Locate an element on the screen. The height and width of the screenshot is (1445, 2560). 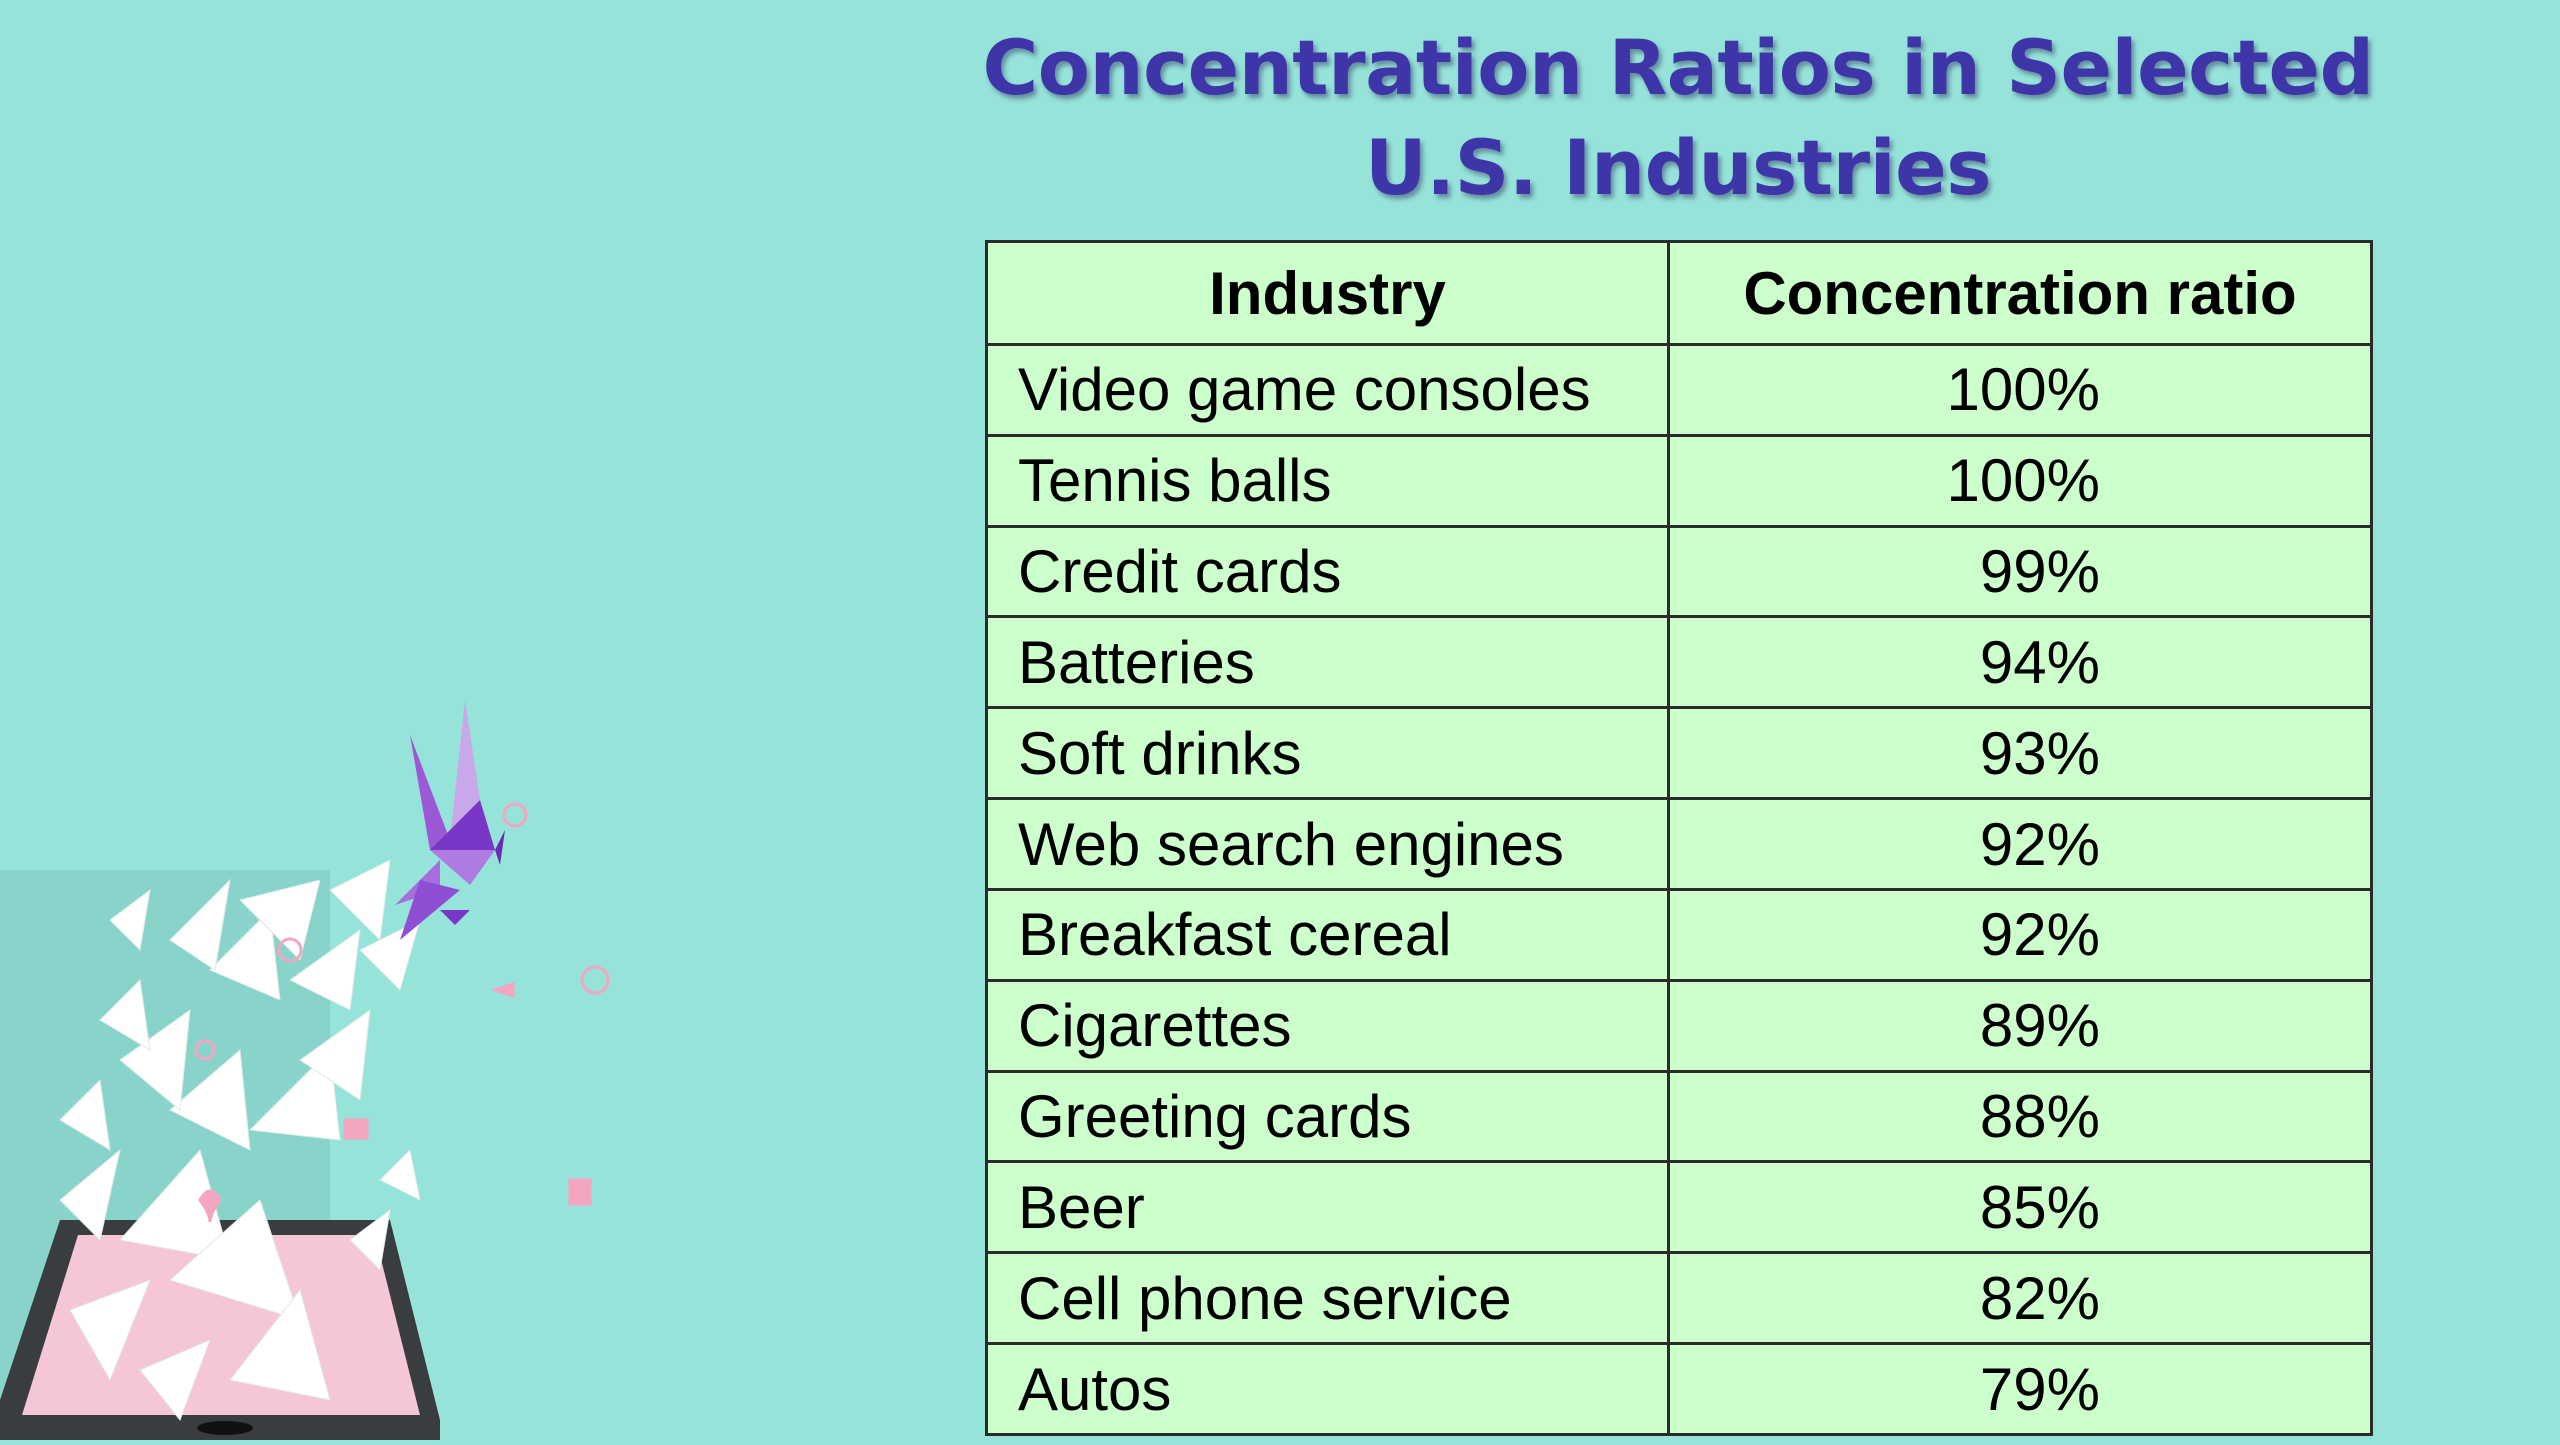
ratio-cell: 93% is located at coordinates (2020, 753).